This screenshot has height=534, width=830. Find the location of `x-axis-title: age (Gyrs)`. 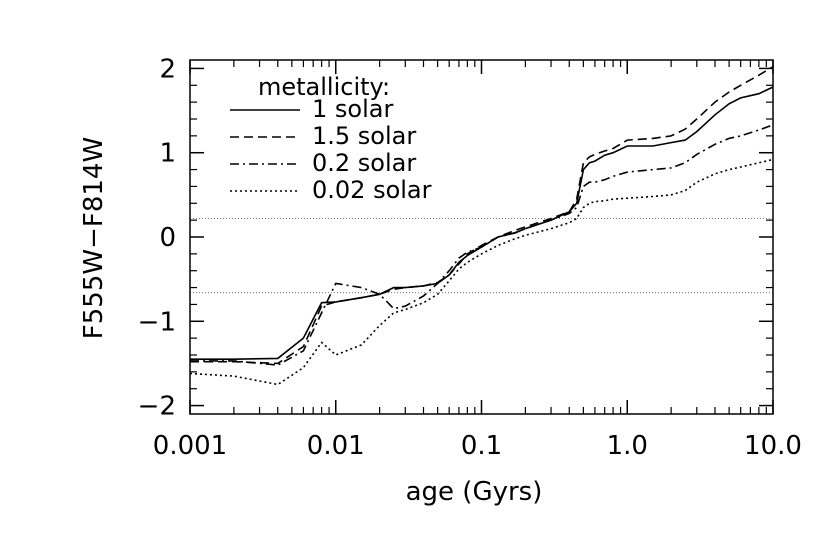

x-axis-title: age (Gyrs) is located at coordinates (474, 492).